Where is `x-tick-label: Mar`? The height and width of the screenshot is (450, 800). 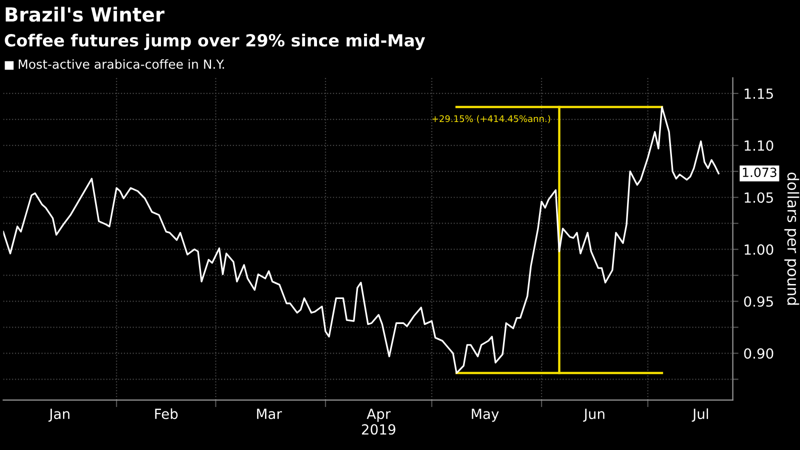 x-tick-label: Mar is located at coordinates (269, 414).